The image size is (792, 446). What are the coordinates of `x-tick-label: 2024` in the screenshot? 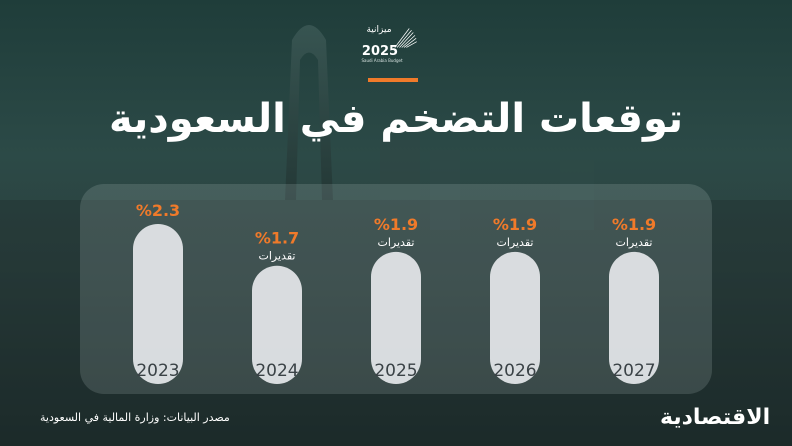 It's located at (276, 371).